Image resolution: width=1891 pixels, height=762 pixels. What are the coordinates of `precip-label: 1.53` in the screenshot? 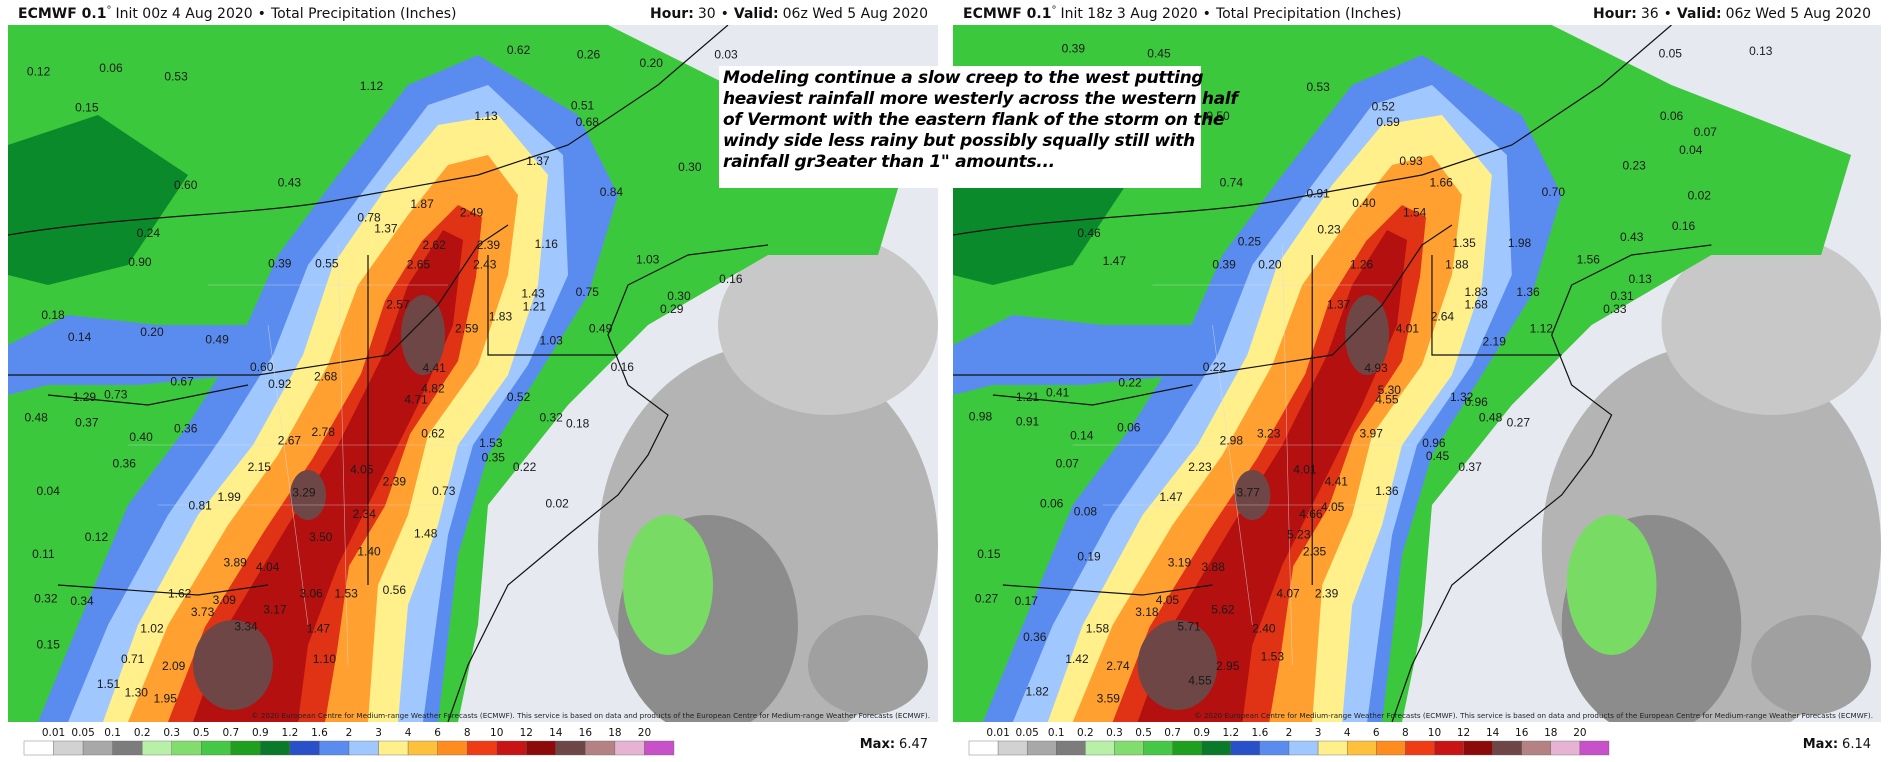 It's located at (1273, 656).